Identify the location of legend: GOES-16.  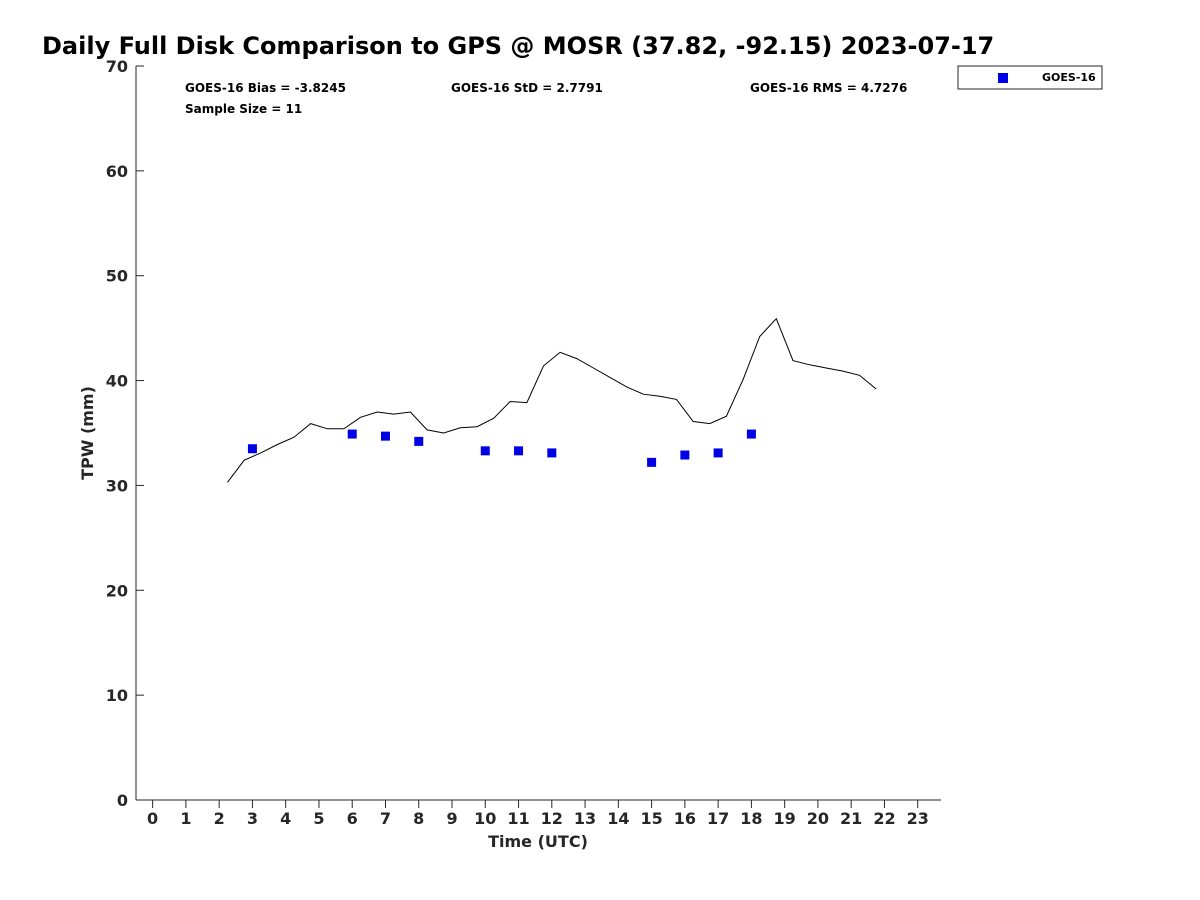
(1030, 77).